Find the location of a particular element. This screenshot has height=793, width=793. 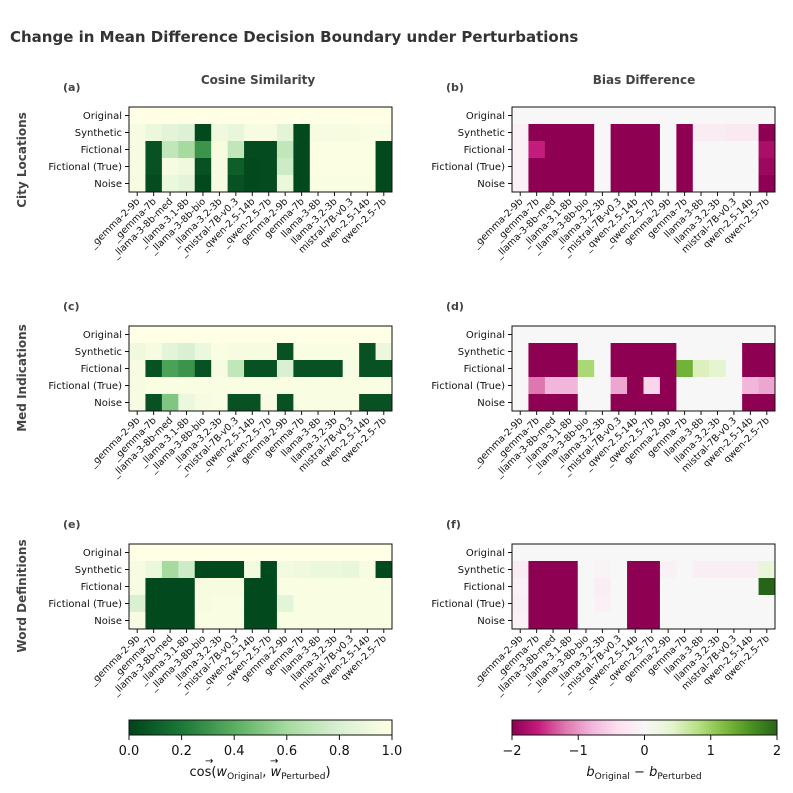

panel-label: (a) is located at coordinates (71, 87).